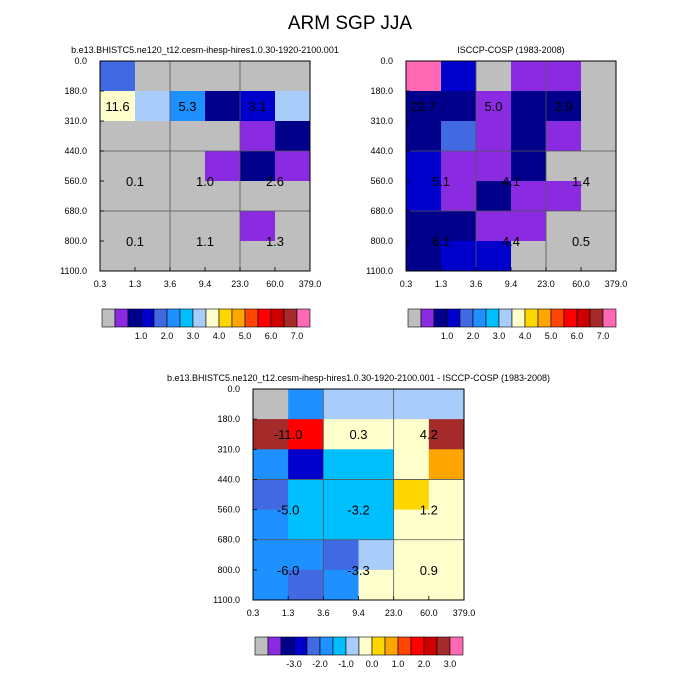  I want to click on colorbar-label: -2.0, so click(320, 664).